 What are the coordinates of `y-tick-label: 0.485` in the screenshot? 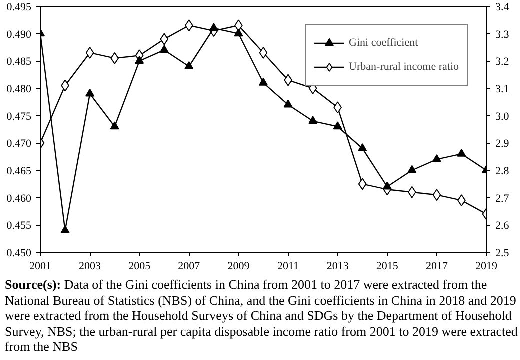 It's located at (19, 62).